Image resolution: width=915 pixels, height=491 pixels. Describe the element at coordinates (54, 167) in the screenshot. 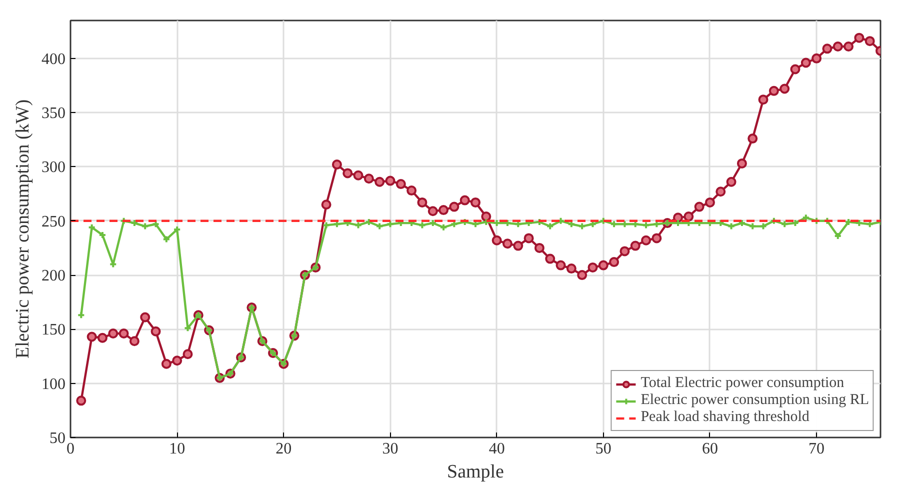

I see `y-tick-label: 300` at that location.